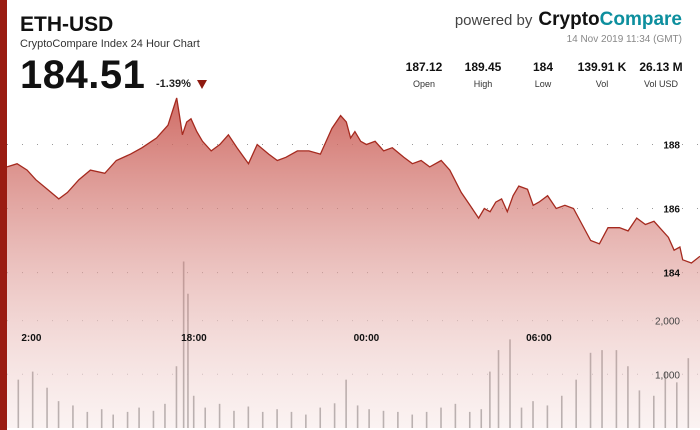 Image resolution: width=700 pixels, height=430 pixels. Describe the element at coordinates (3, 215) in the screenshot. I see `accent-bar` at that location.